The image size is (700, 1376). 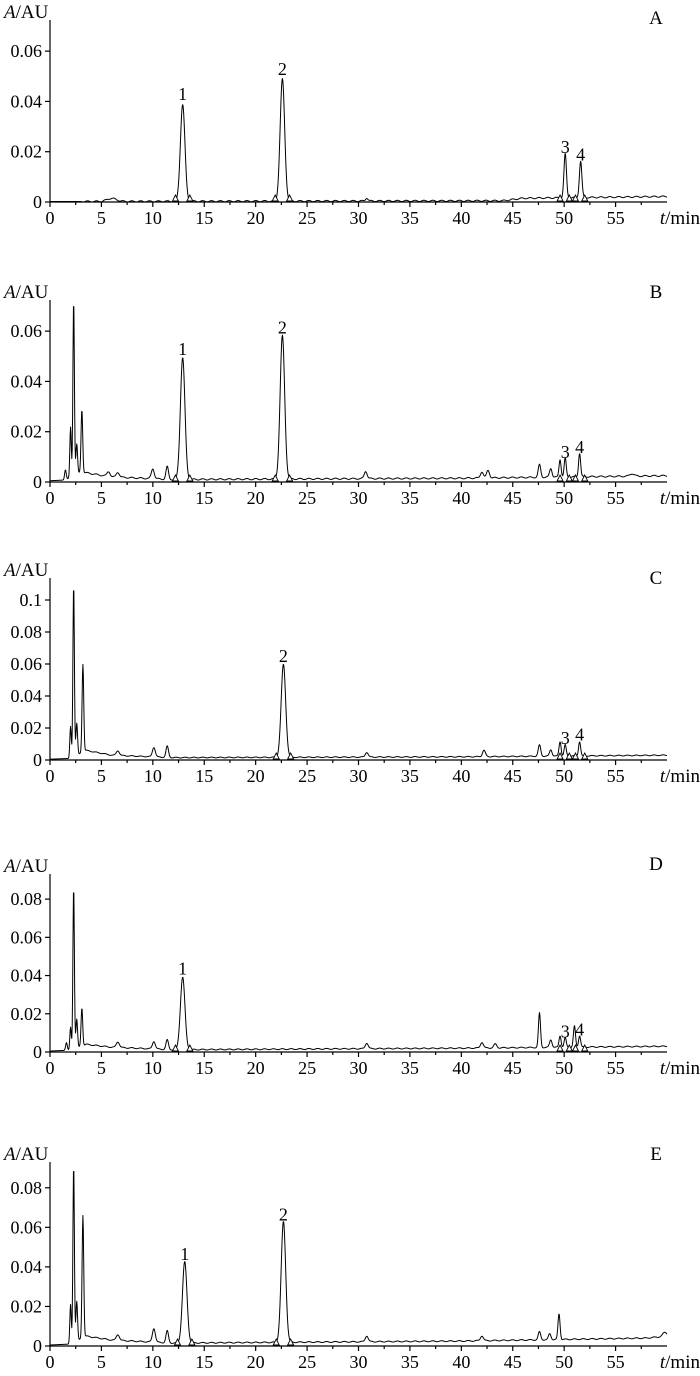 What do you see at coordinates (656, 1154) in the screenshot?
I see `panel-label: E` at bounding box center [656, 1154].